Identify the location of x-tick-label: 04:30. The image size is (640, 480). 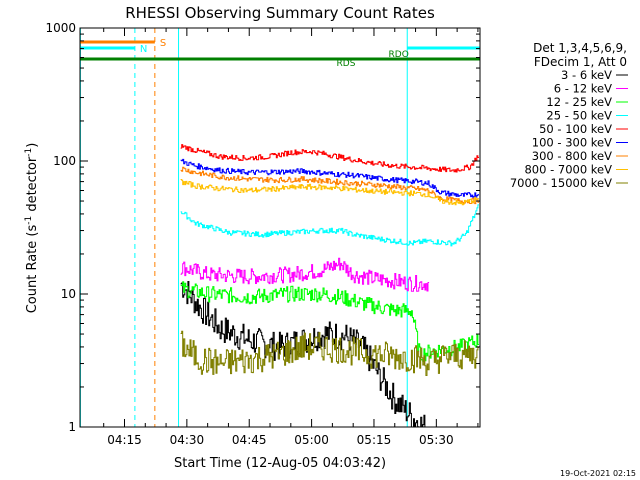
(187, 440).